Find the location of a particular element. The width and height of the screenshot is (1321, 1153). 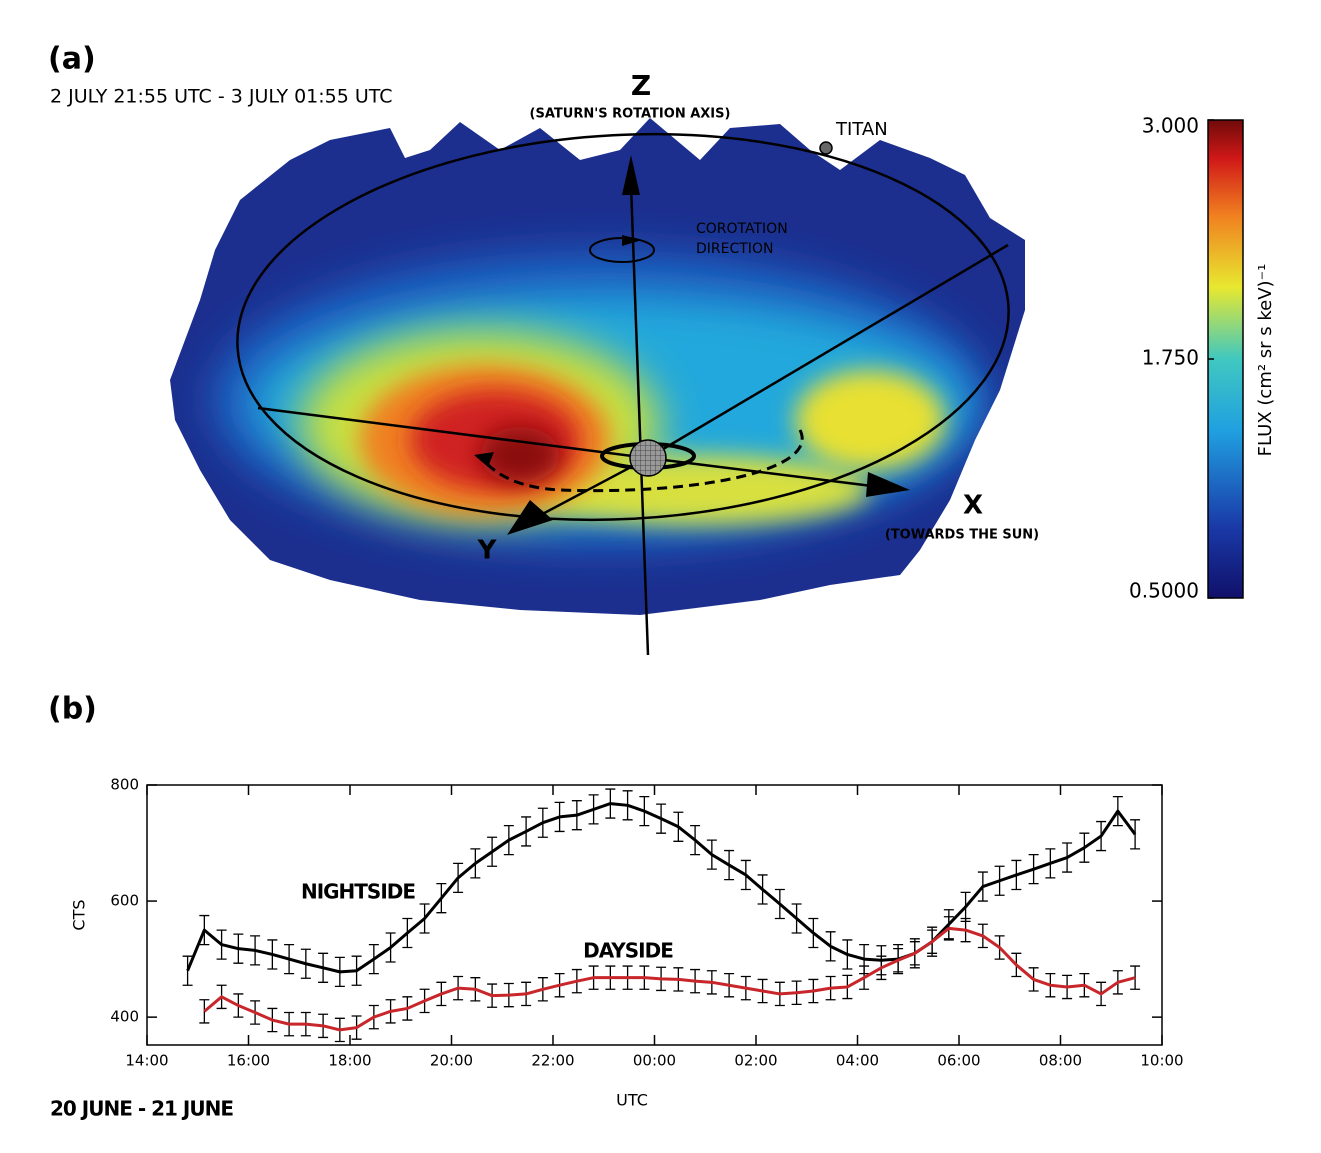

x-tick-label: 06:00 is located at coordinates (958, 1061).